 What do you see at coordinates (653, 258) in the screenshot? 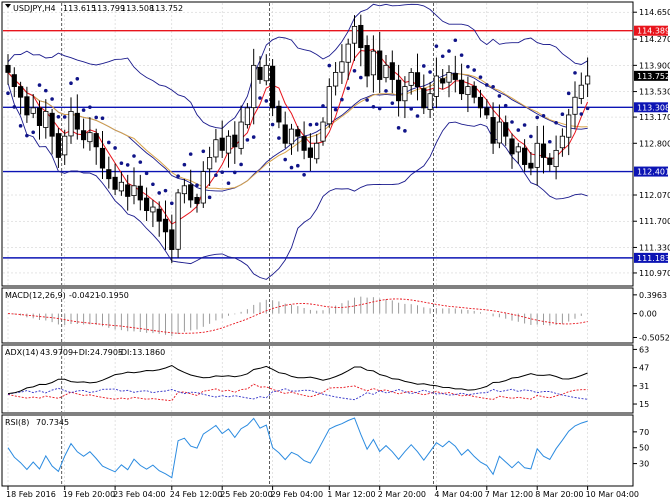
I see `level-label: 111.183` at bounding box center [653, 258].